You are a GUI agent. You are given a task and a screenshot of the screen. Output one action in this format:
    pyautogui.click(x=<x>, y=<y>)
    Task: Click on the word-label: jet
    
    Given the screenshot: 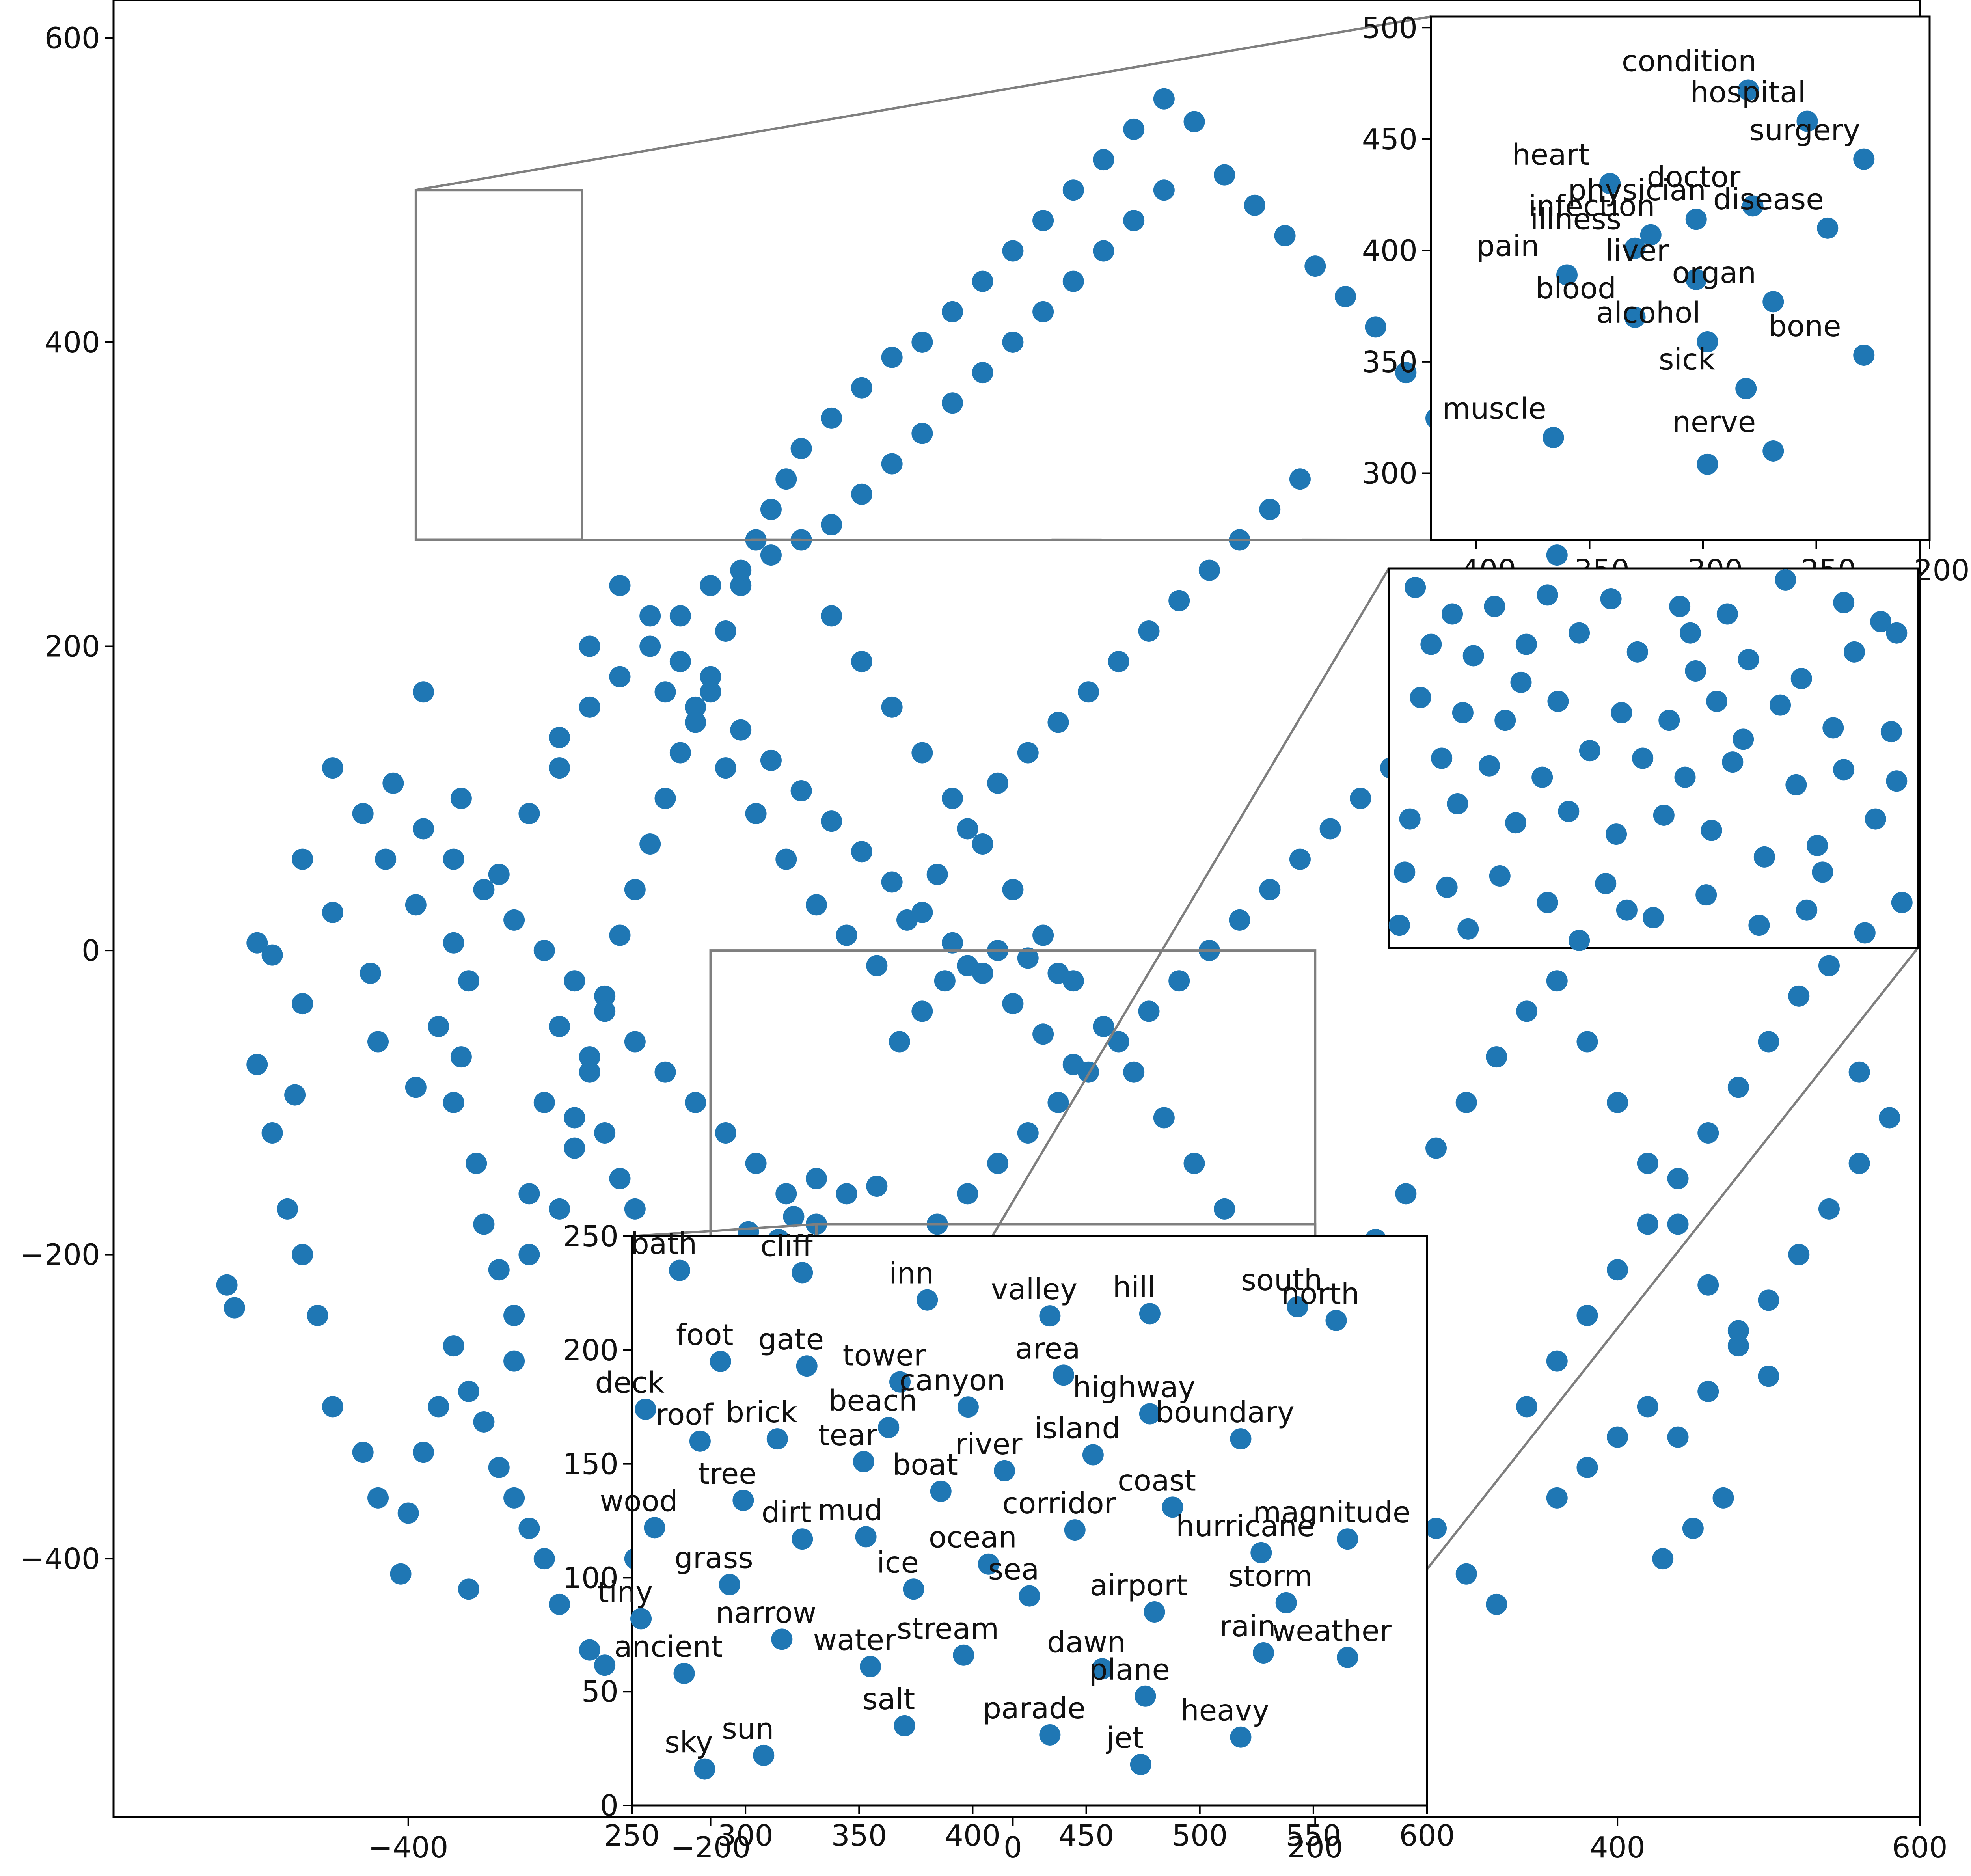 What is the action you would take?
    pyautogui.click(x=1124, y=1738)
    